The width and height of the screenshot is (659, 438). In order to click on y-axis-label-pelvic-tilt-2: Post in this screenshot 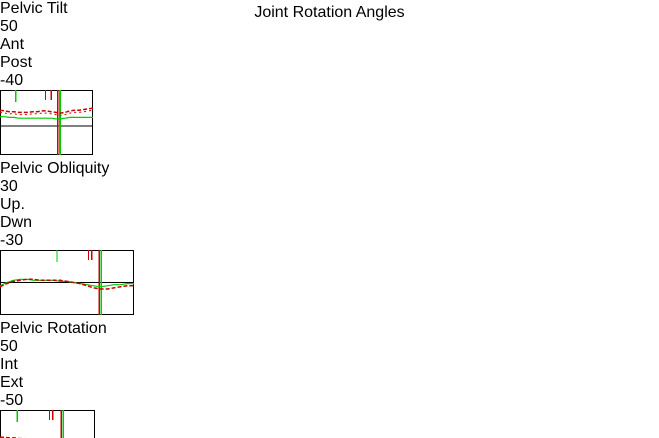, I will do `click(16, 62)`.